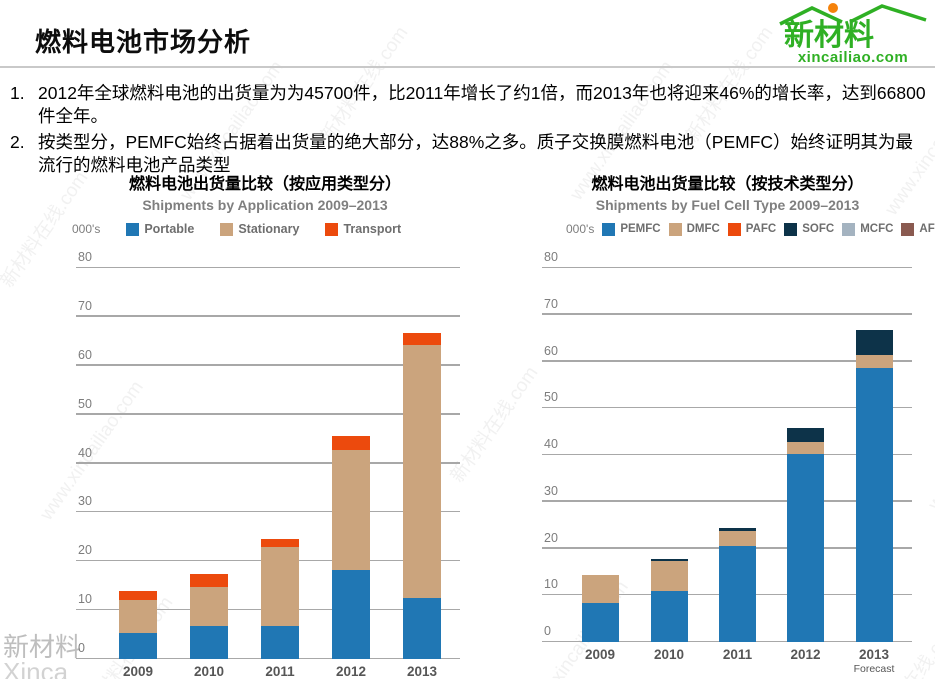  Describe the element at coordinates (727, 205) in the screenshot. I see `chart-subtitle: Shipments by Fuel Cell Type 2009–2013` at that location.